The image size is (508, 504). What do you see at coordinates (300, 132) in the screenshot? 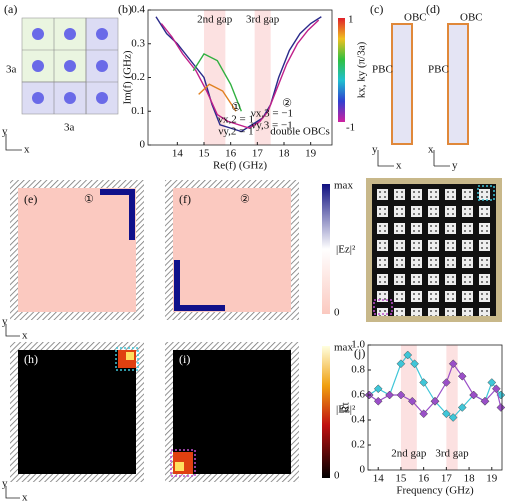
I see `annotation: double OBCs` at bounding box center [300, 132].